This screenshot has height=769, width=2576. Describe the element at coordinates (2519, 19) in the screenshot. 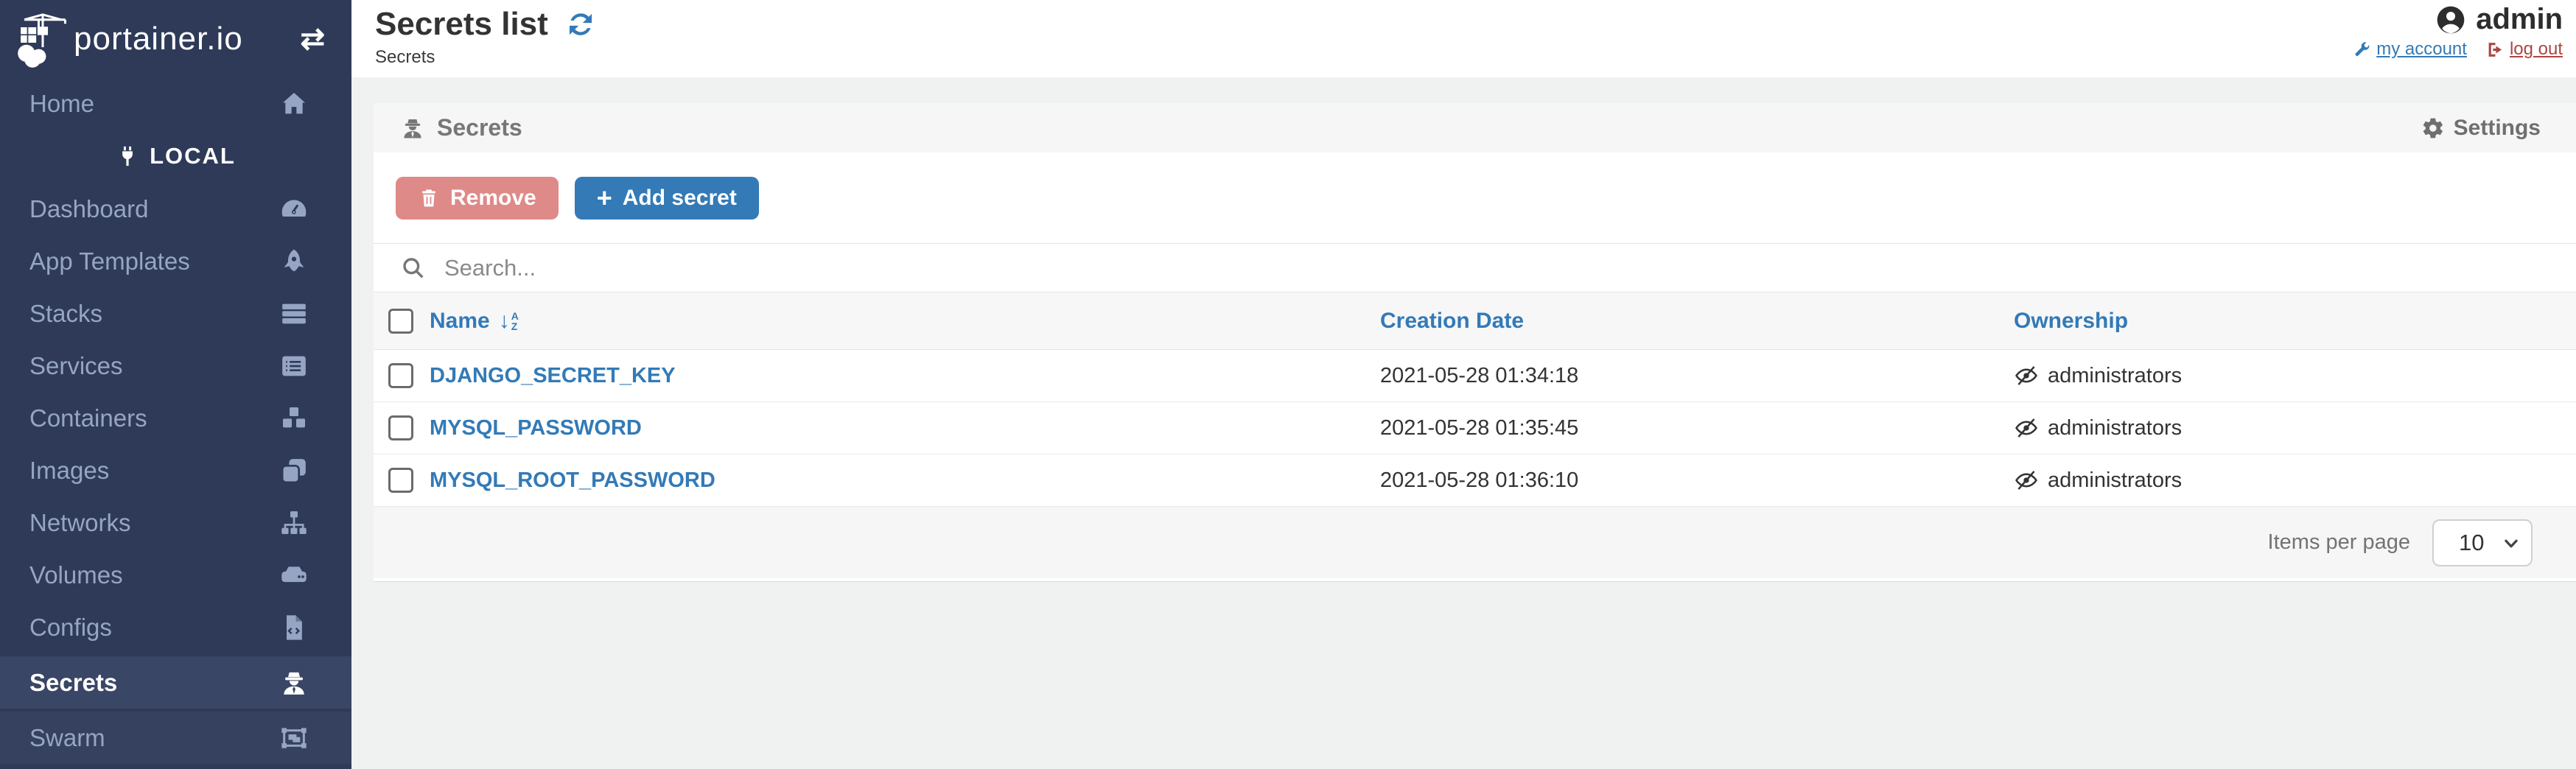

I see `username: admin` at that location.